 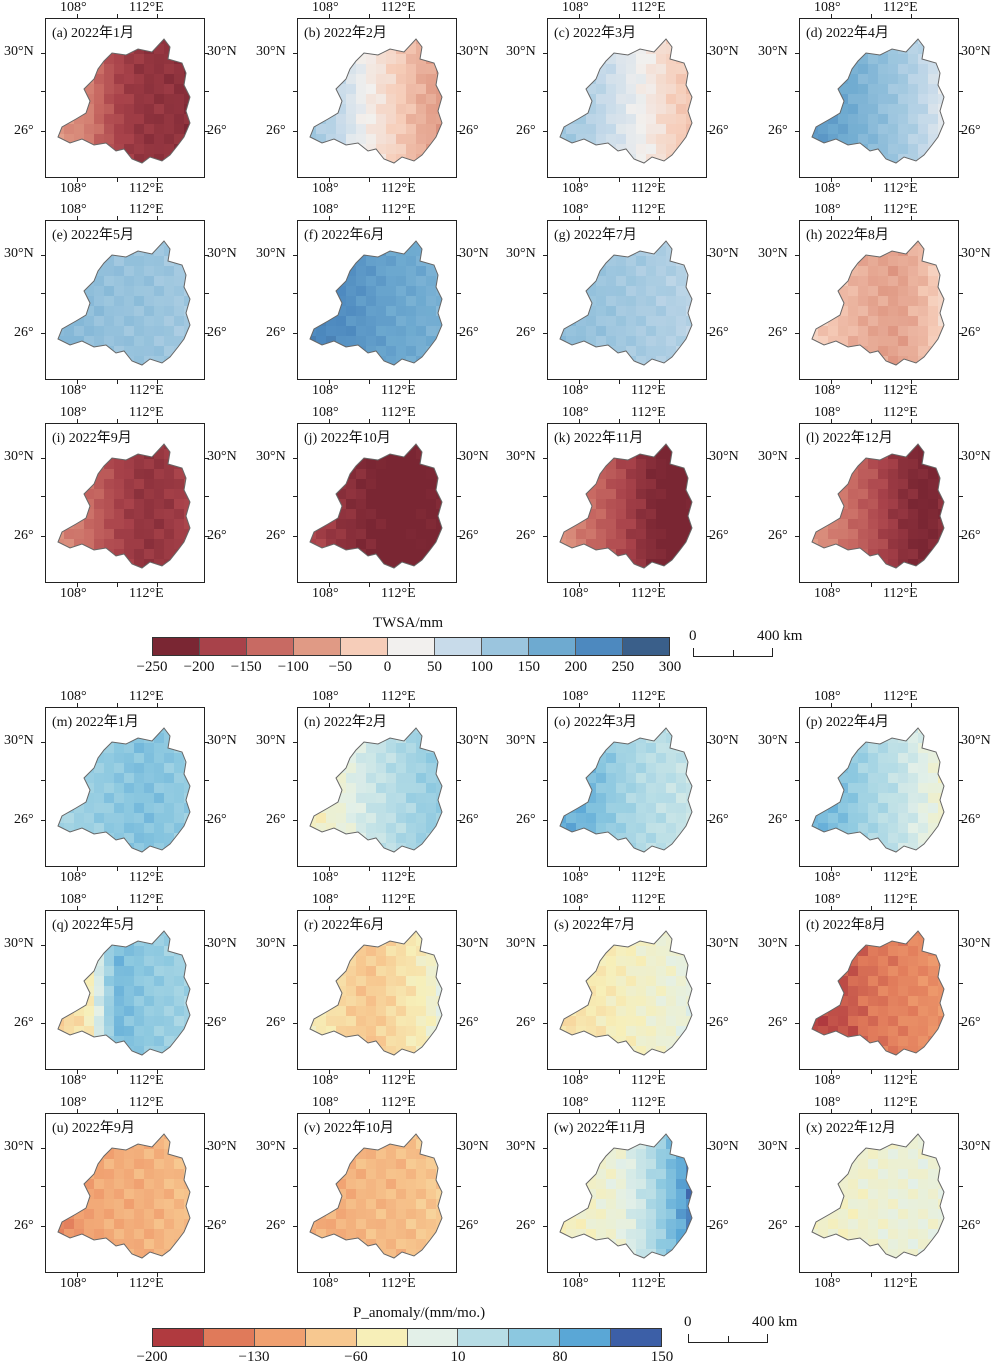 What do you see at coordinates (846, 925) in the screenshot?
I see `panel-label: (t) 2022年8月` at bounding box center [846, 925].